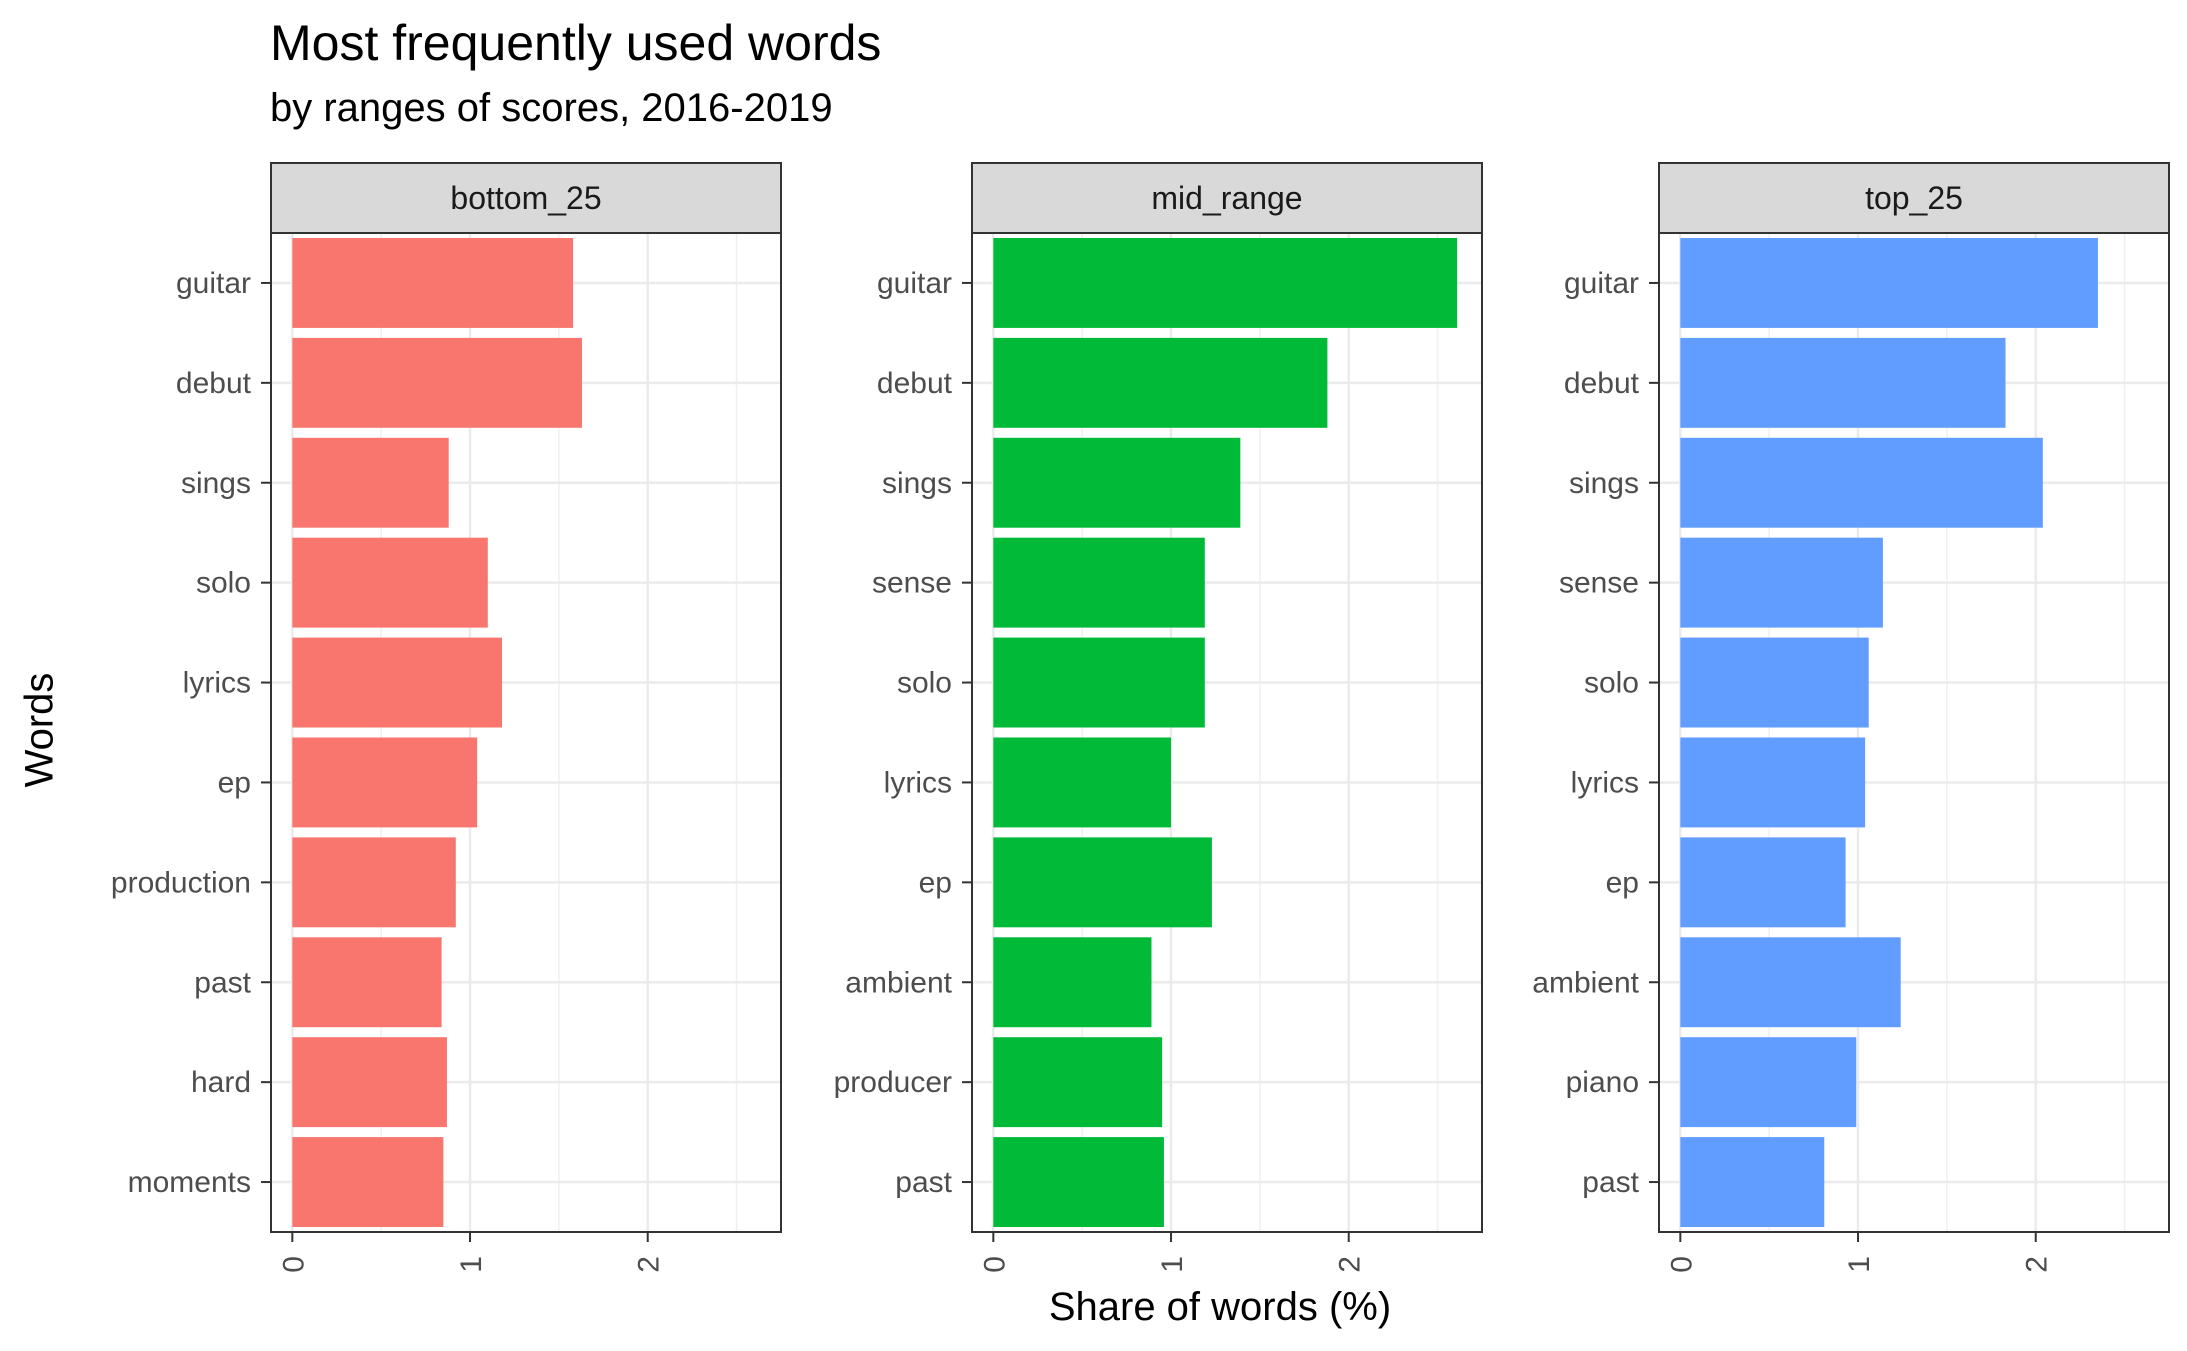 This screenshot has width=2187, height=1351. What do you see at coordinates (367, 982) in the screenshot?
I see `bar-bottom_25-past` at bounding box center [367, 982].